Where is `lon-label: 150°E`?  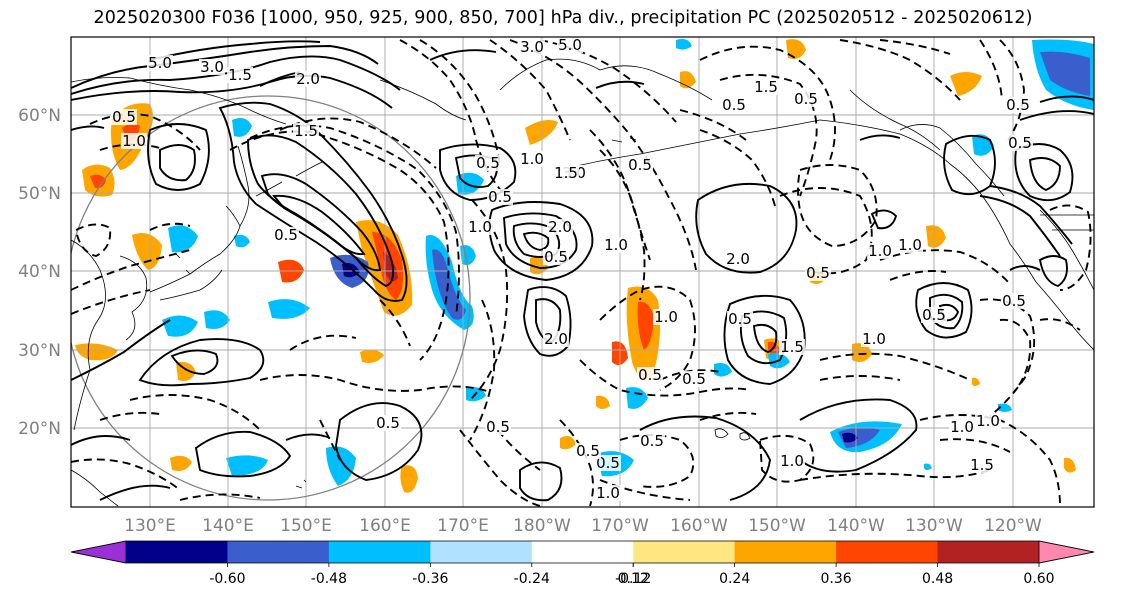
lon-label: 150°E is located at coordinates (306, 526).